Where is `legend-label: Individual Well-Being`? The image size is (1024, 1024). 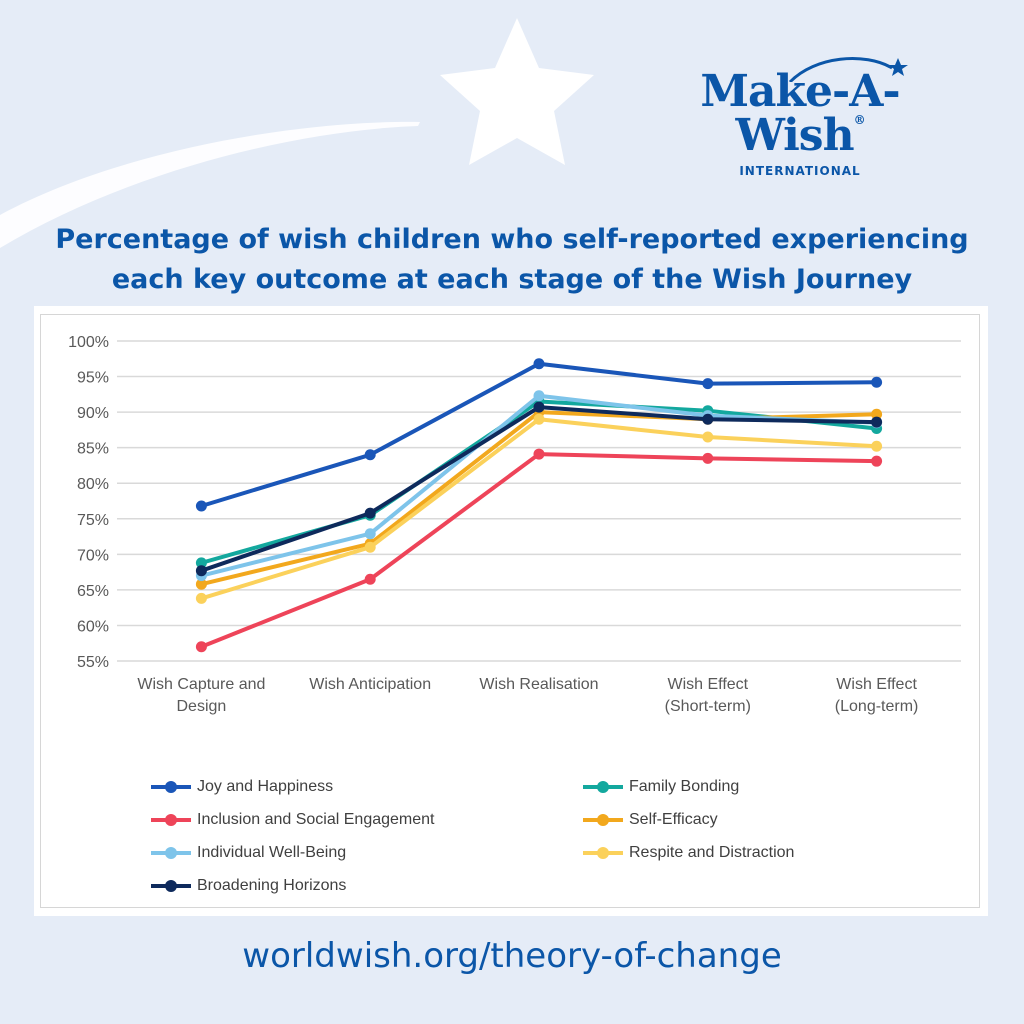 legend-label: Individual Well-Being is located at coordinates (272, 852).